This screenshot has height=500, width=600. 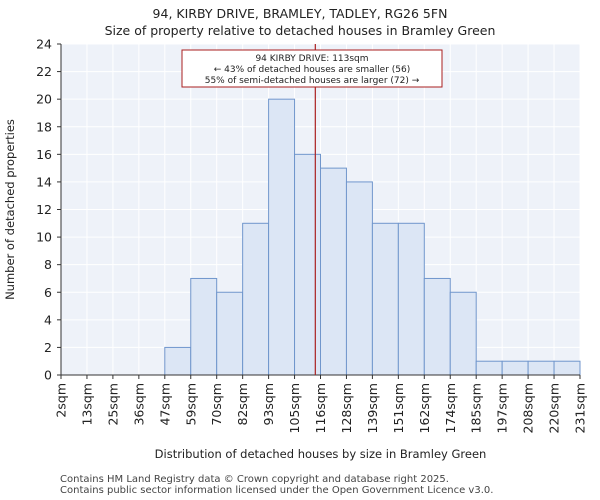 What do you see at coordinates (86, 404) in the screenshot?
I see `x-tick-label: 13sqm` at bounding box center [86, 404].